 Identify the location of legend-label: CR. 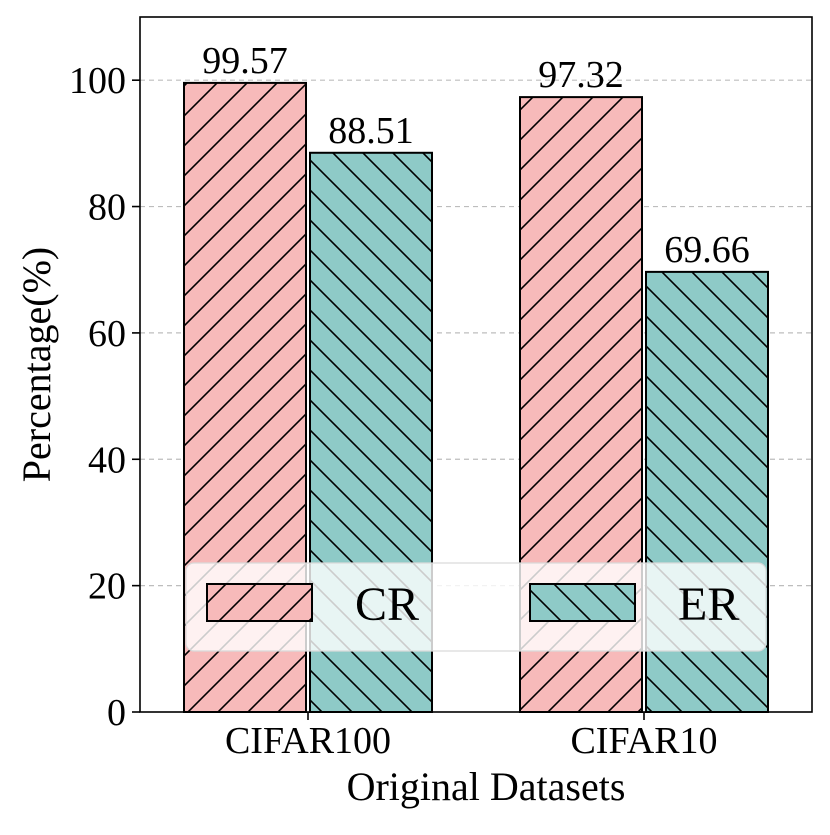
(387, 604).